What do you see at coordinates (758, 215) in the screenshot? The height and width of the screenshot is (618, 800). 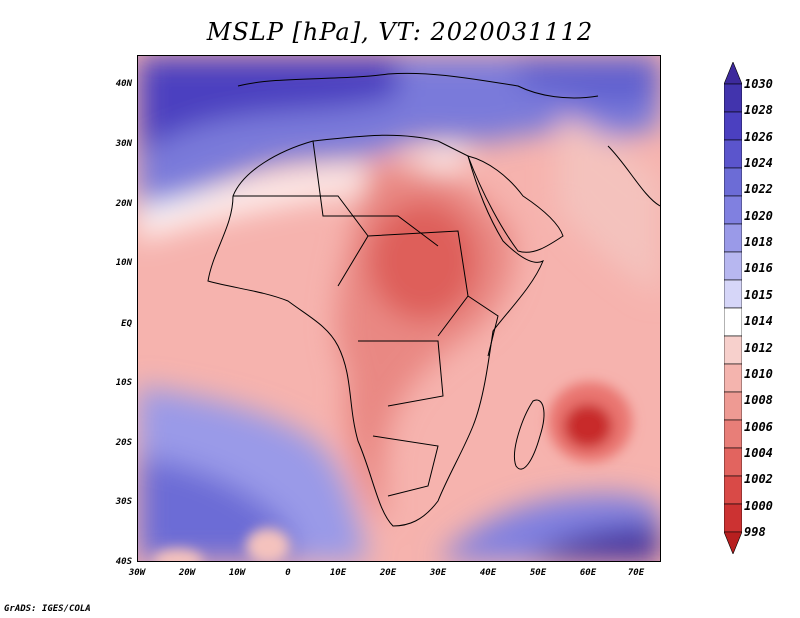 I see `colorbar-label: 1020` at bounding box center [758, 215].